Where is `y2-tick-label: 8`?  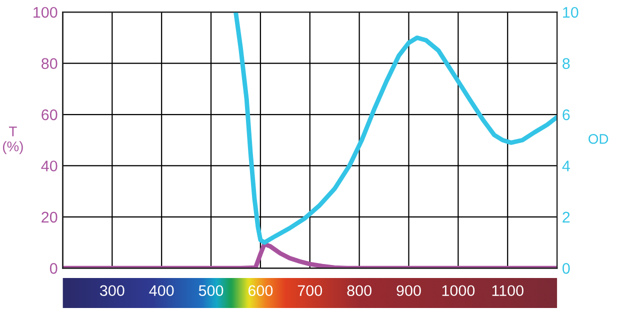
y2-tick-label: 8 is located at coordinates (566, 63).